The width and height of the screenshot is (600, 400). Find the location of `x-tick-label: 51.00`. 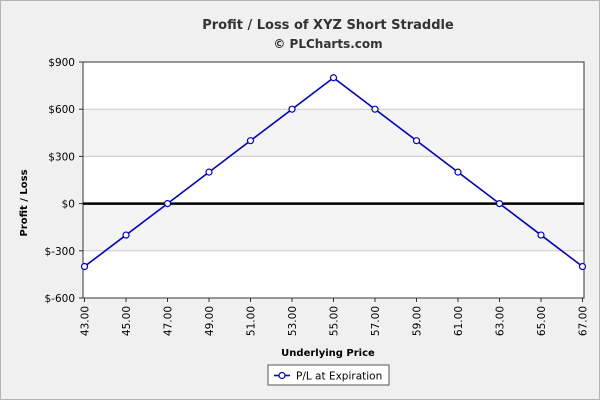

x-tick-label: 51.00 is located at coordinates (252, 321).